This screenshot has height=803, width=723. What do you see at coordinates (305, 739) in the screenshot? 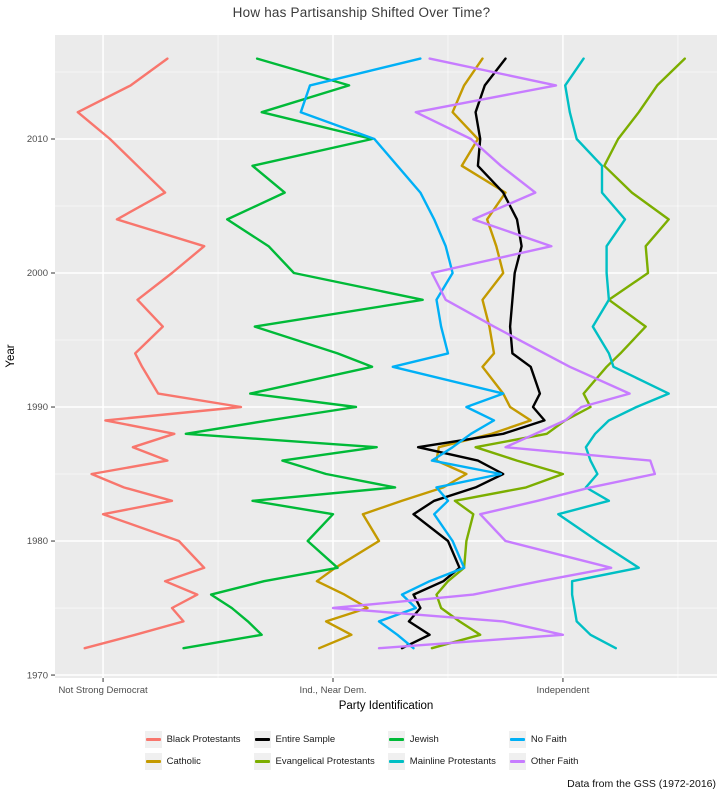
I see `legend-label: Entire Sample` at bounding box center [305, 739].